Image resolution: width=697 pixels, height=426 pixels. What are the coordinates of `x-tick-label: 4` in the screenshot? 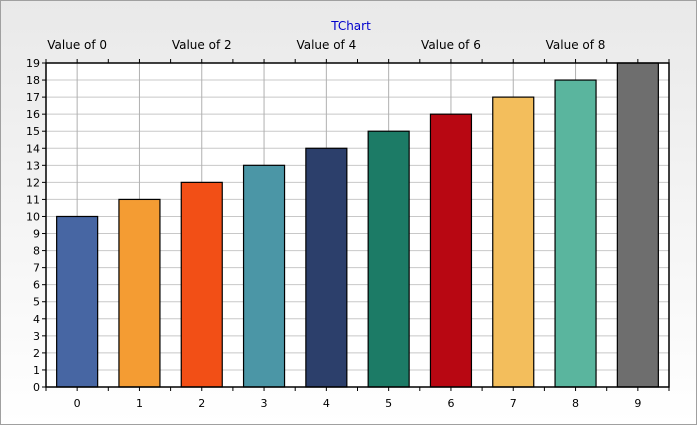 It's located at (326, 403).